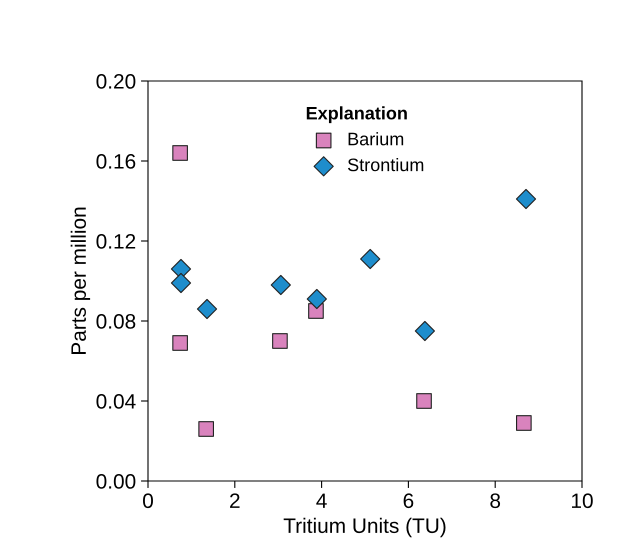 The height and width of the screenshot is (553, 622). I want to click on y-tick-label: 0.00, so click(116, 481).